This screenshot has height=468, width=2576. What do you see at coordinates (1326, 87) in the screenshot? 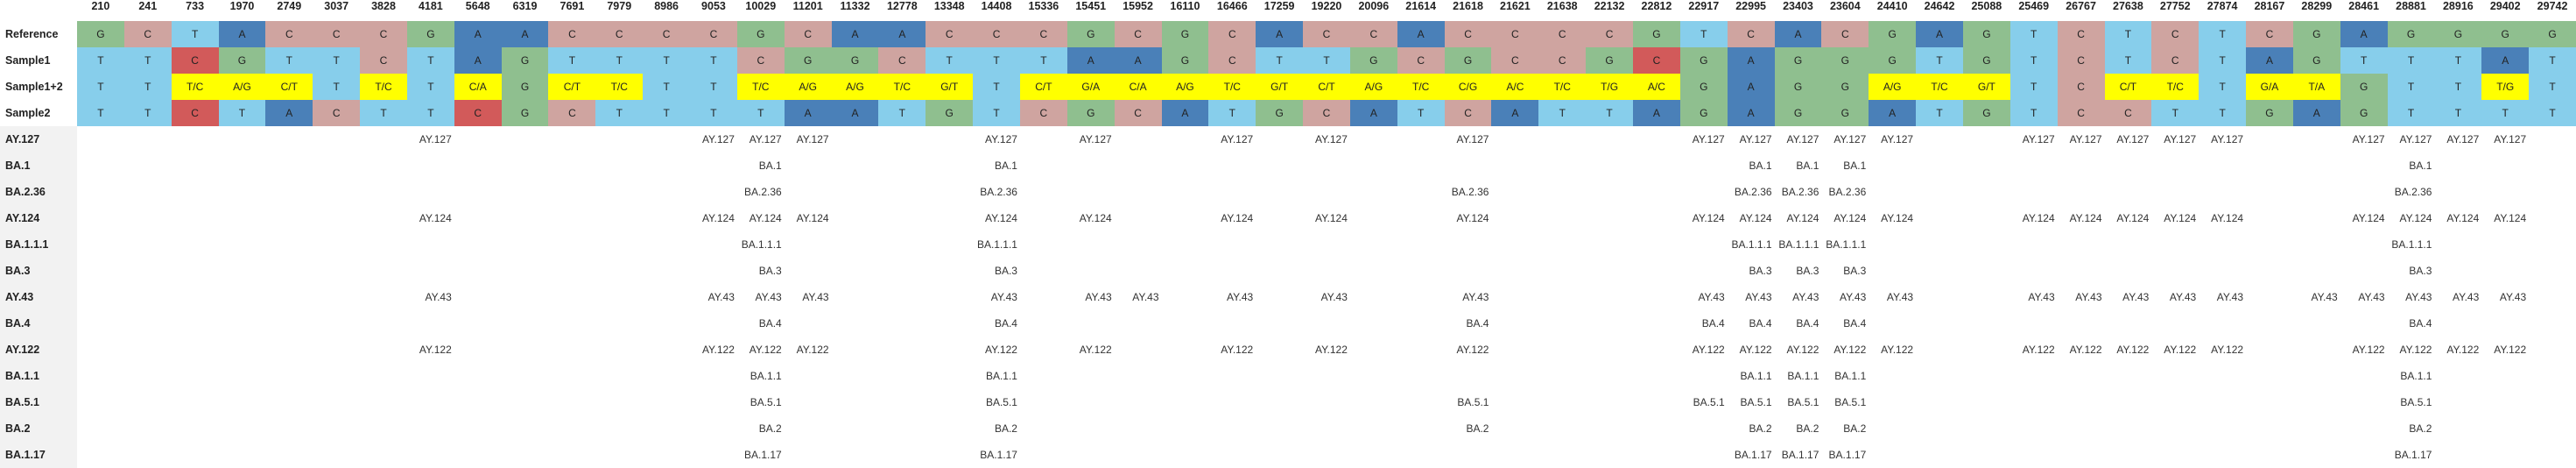
I see `nucleotide-cell: C/T` at bounding box center [1326, 87].